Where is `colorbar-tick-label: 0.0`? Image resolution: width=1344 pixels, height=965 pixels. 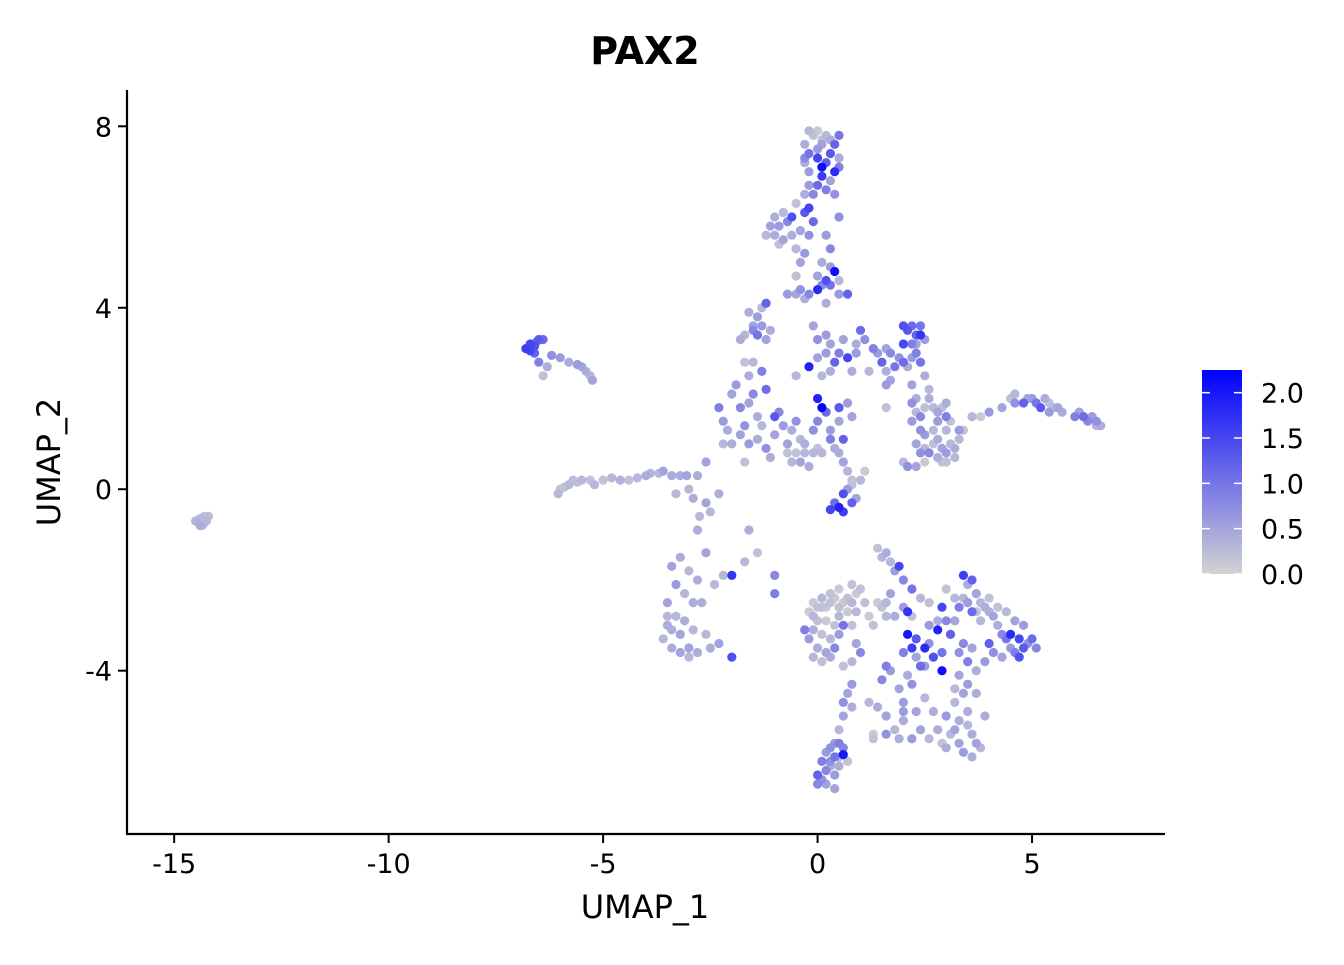
colorbar-tick-label: 0.0 is located at coordinates (1282, 575).